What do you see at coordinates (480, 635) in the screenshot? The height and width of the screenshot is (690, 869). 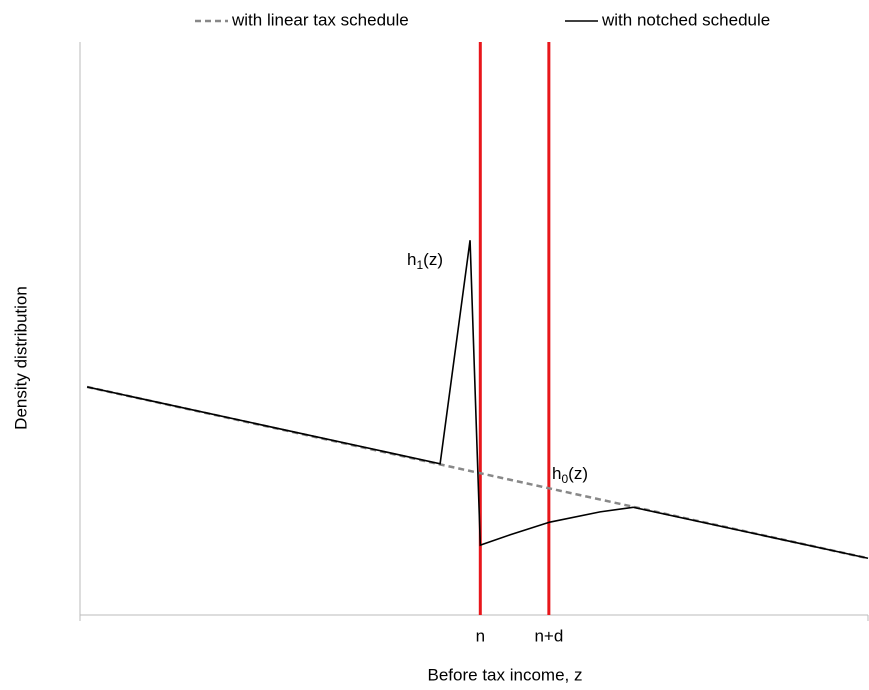 I see `x-tick-label: n` at bounding box center [480, 635].